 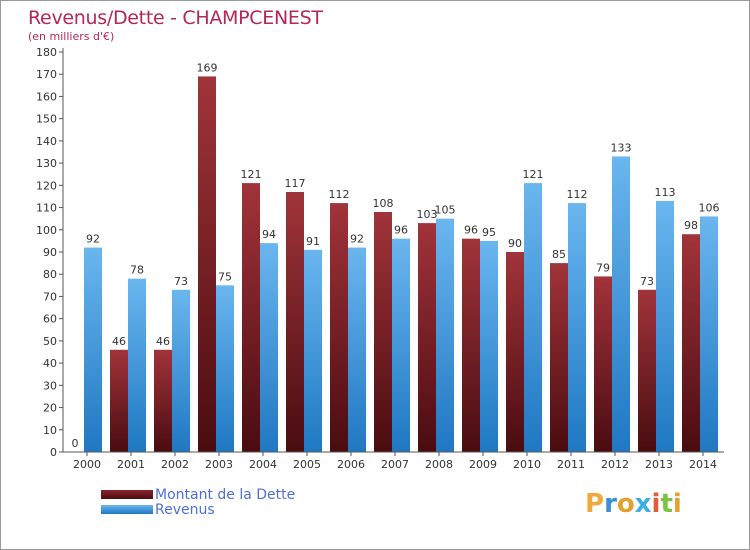 I want to click on x-tick-label: 2011, so click(x=571, y=464).